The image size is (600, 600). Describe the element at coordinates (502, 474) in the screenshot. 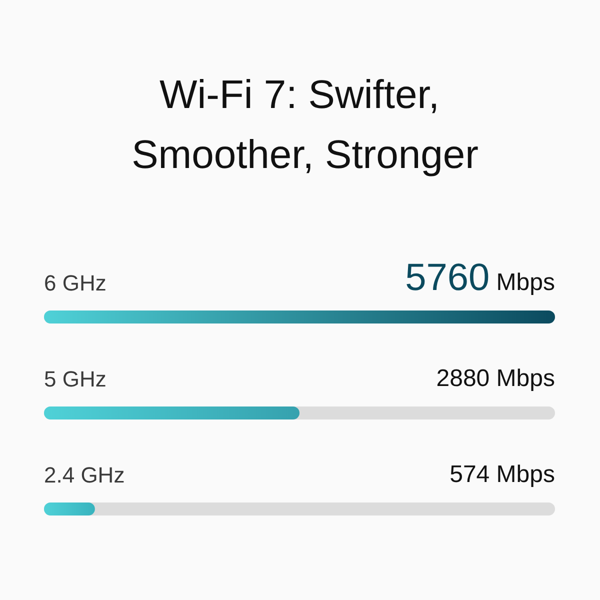

I see `data-label: 574 Mbps` at that location.